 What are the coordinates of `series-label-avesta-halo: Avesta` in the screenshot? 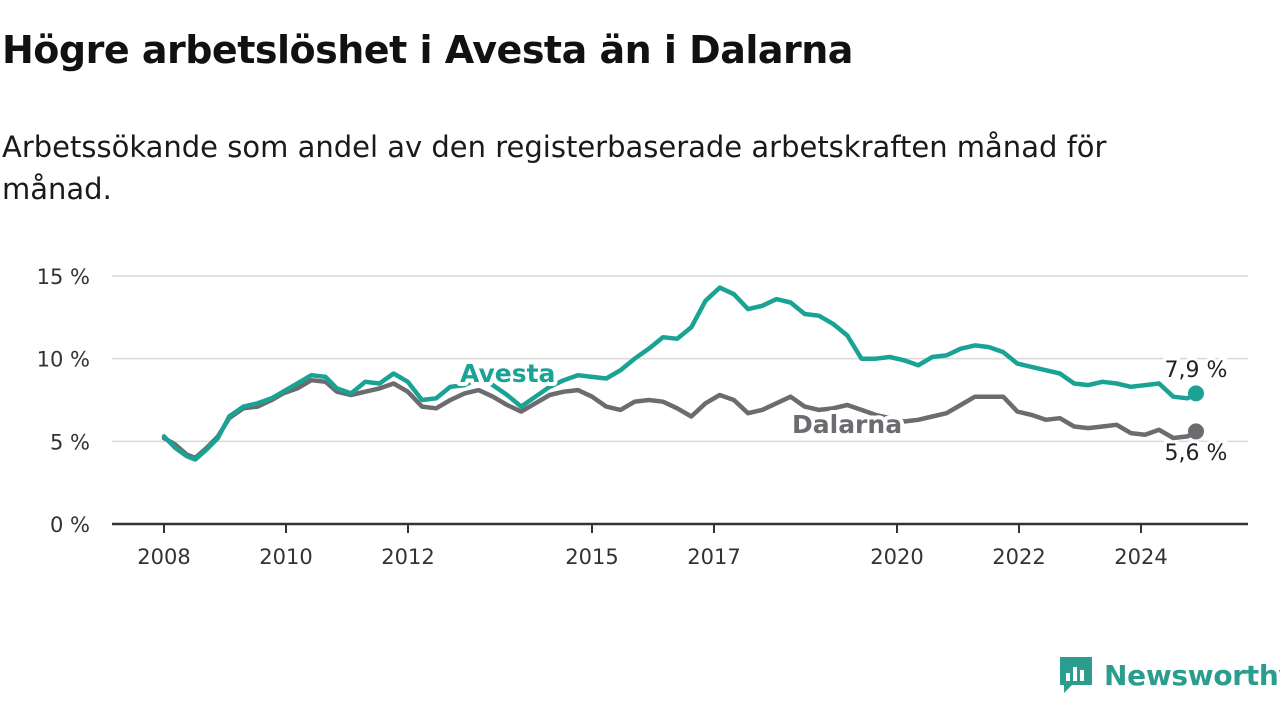 It's located at (507, 373).